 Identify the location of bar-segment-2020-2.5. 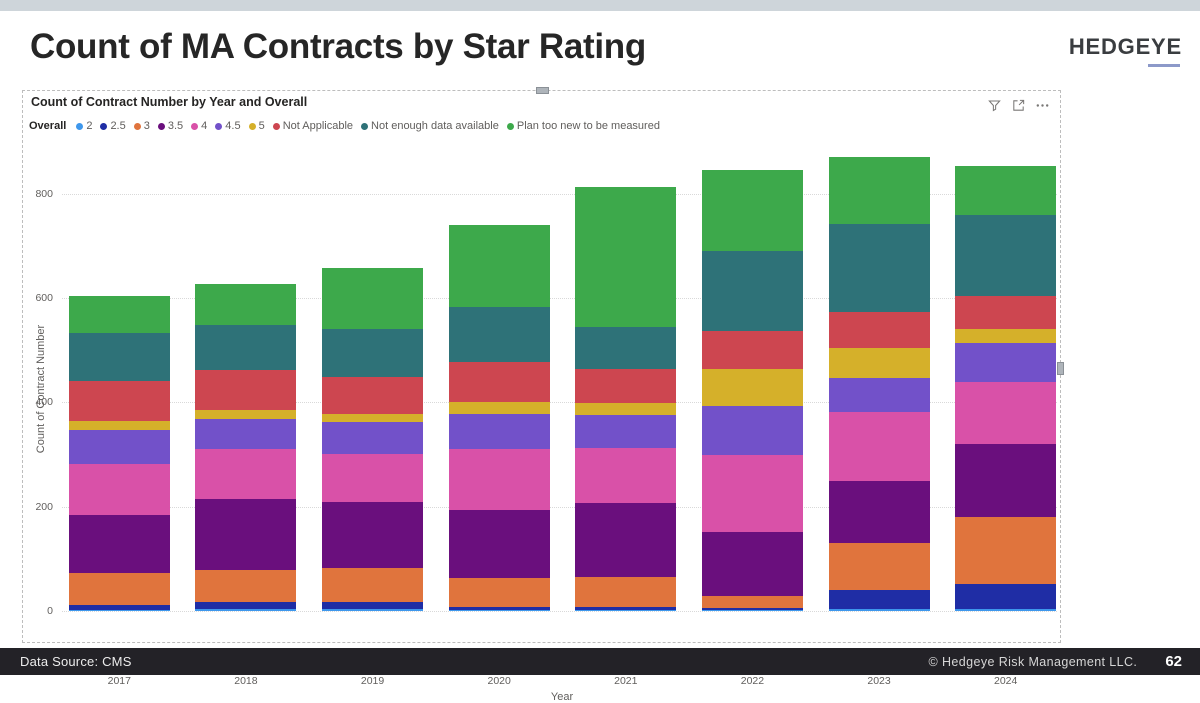
(499, 608).